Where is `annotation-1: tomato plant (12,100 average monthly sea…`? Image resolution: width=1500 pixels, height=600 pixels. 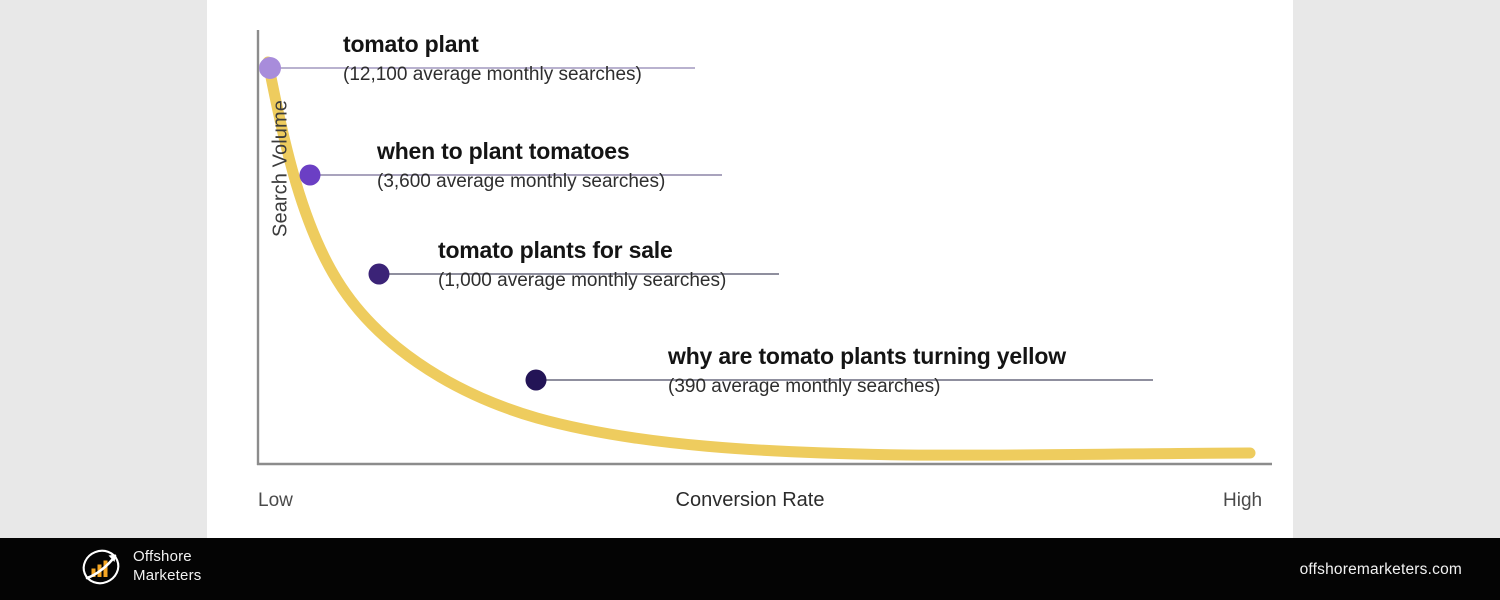 annotation-1: tomato plant (12,100 average monthly sea… is located at coordinates (492, 58).